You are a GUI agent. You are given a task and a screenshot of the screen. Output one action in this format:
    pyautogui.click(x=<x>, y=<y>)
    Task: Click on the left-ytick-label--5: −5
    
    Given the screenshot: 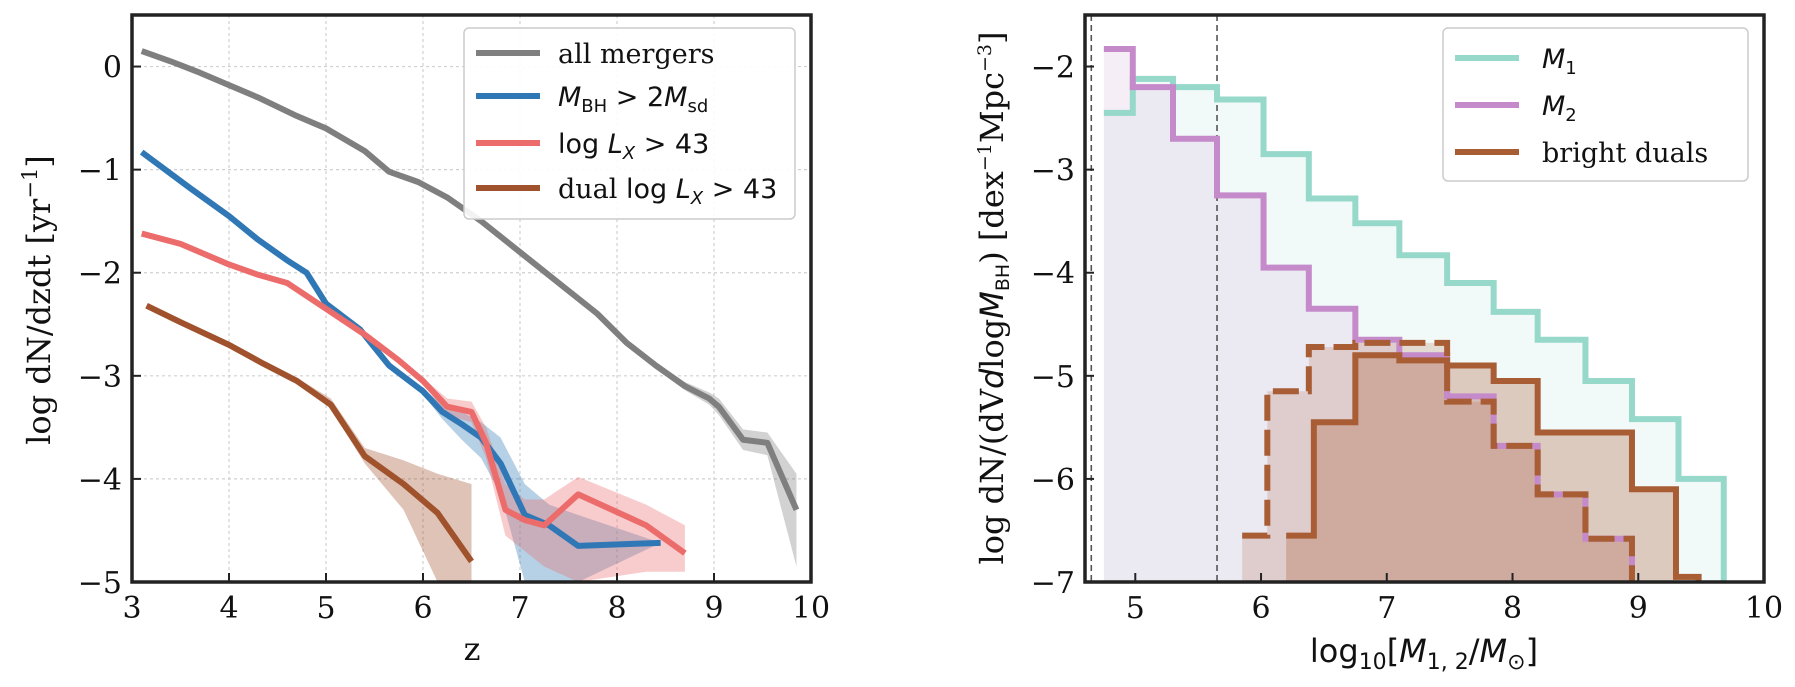 What is the action you would take?
    pyautogui.click(x=100, y=583)
    